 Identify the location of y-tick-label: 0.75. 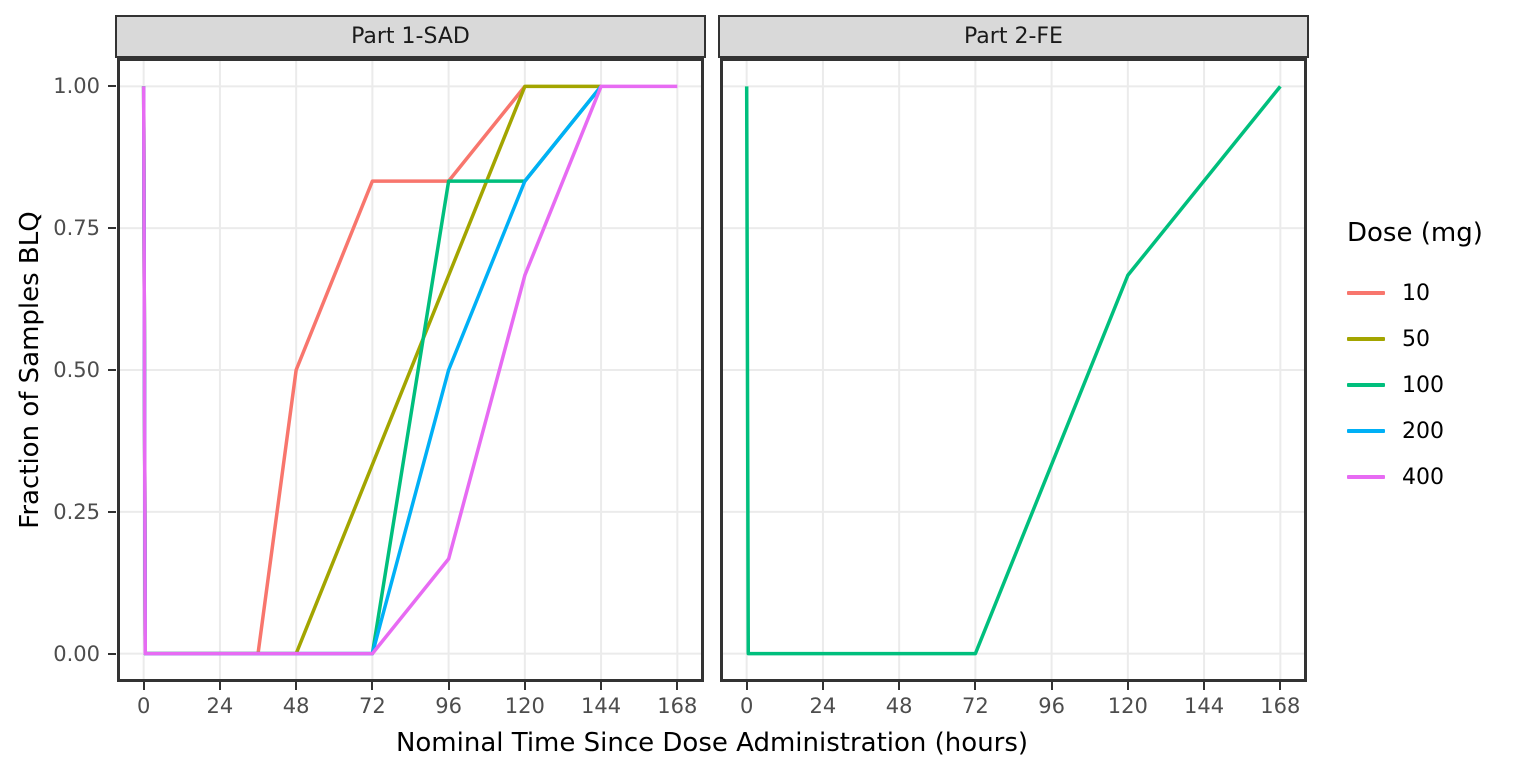
(76, 228).